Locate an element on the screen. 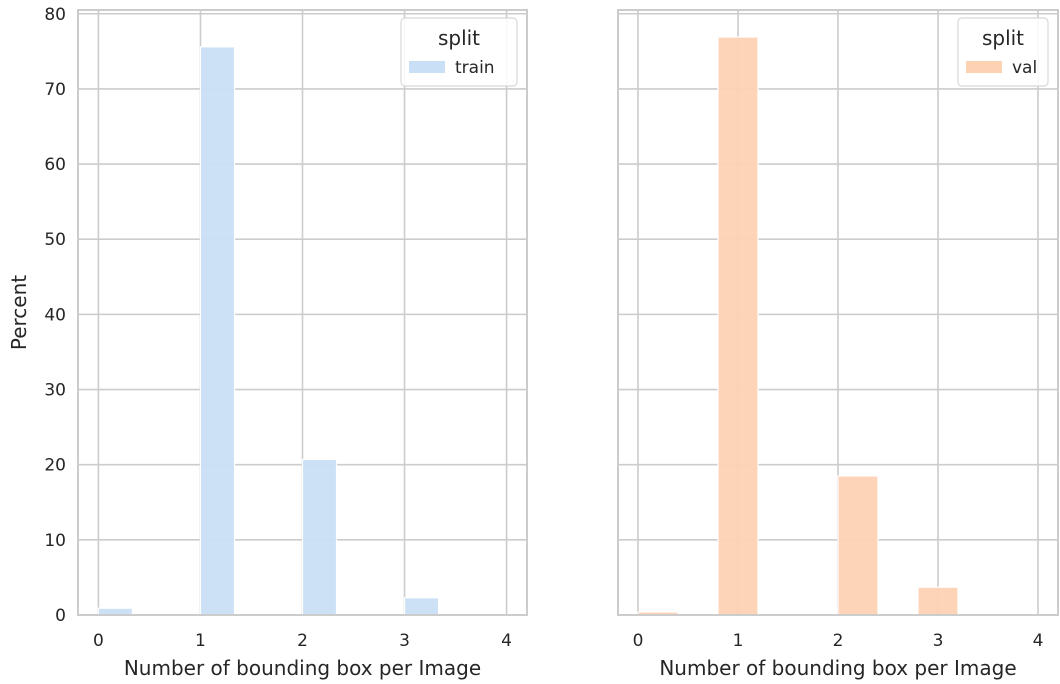 The image size is (1060, 684). y-tick-label: 70 is located at coordinates (55, 90).